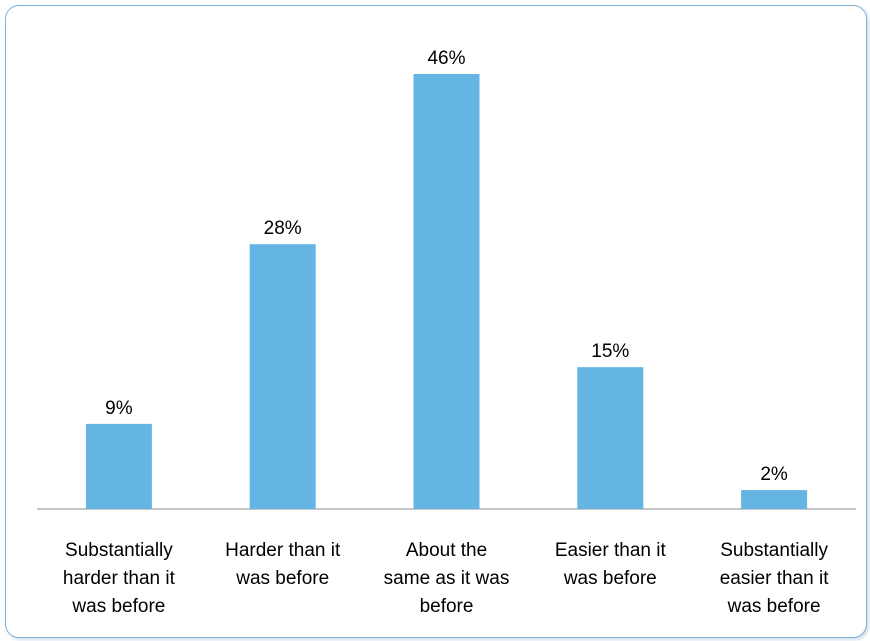 The image size is (870, 641). Describe the element at coordinates (774, 474) in the screenshot. I see `data-label-5: 2%` at that location.